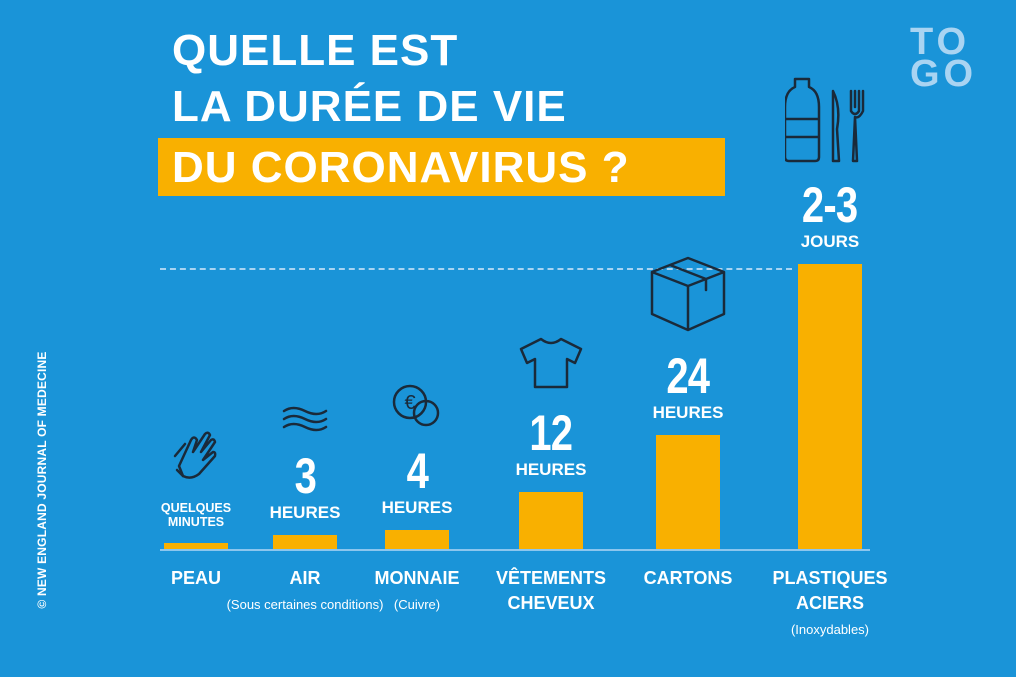  Describe the element at coordinates (196, 515) in the screenshot. I see `data-unit-label: QUELQUES MINUTES` at that location.